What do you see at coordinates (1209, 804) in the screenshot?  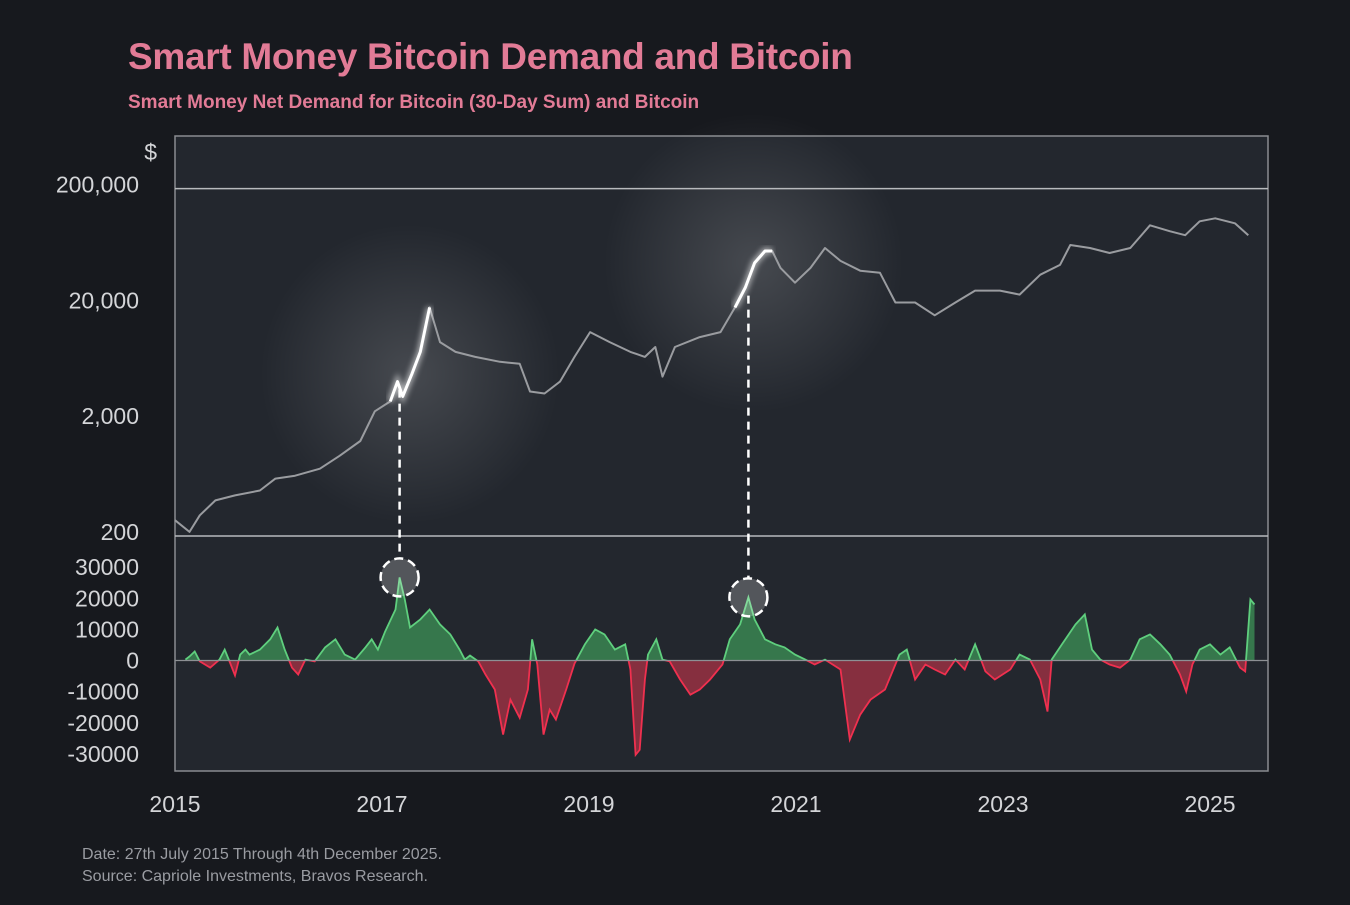 I see `x-tick-label: 2025` at bounding box center [1209, 804].